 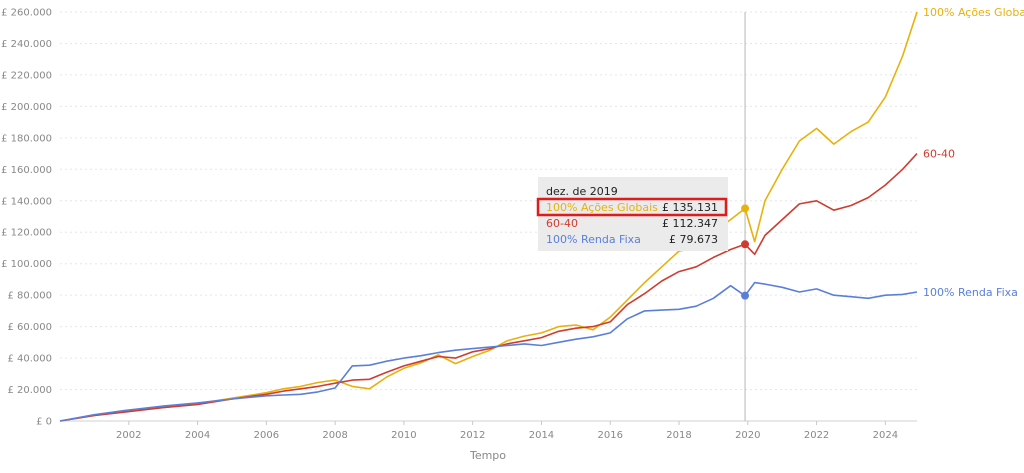 I want to click on x-tick-label: 2012, so click(x=472, y=435).